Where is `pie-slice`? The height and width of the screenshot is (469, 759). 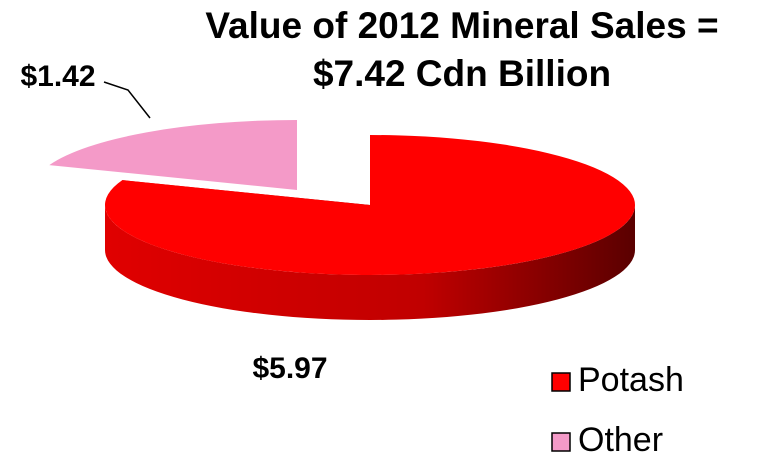
pie-slice is located at coordinates (173, 155).